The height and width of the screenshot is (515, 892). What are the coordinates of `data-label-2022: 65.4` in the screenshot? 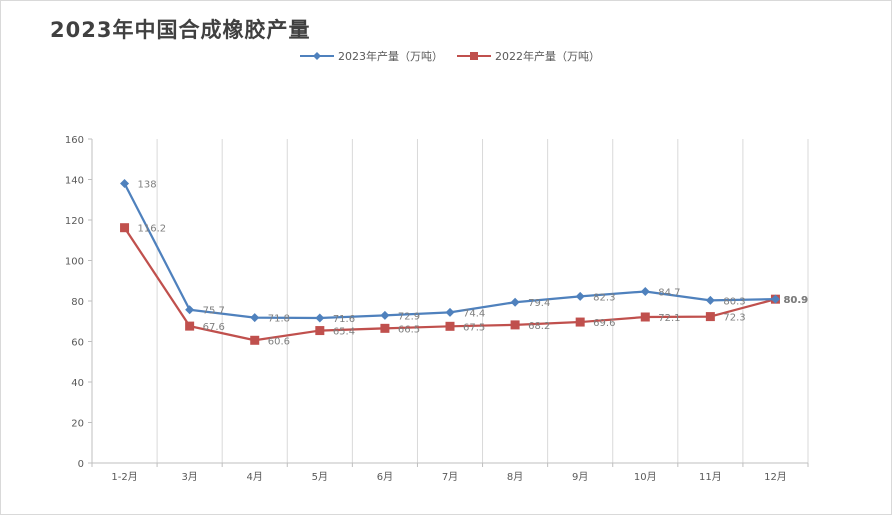 It's located at (344, 332).